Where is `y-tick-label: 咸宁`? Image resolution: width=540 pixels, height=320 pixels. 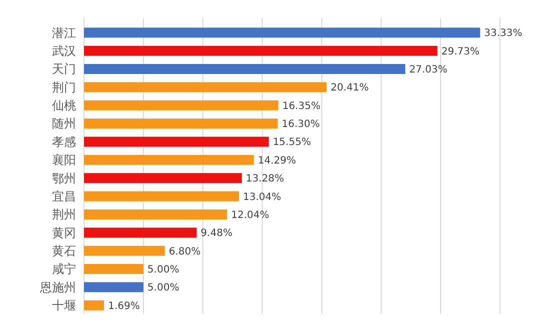 y-tick-label: 咸宁 is located at coordinates (64, 269).